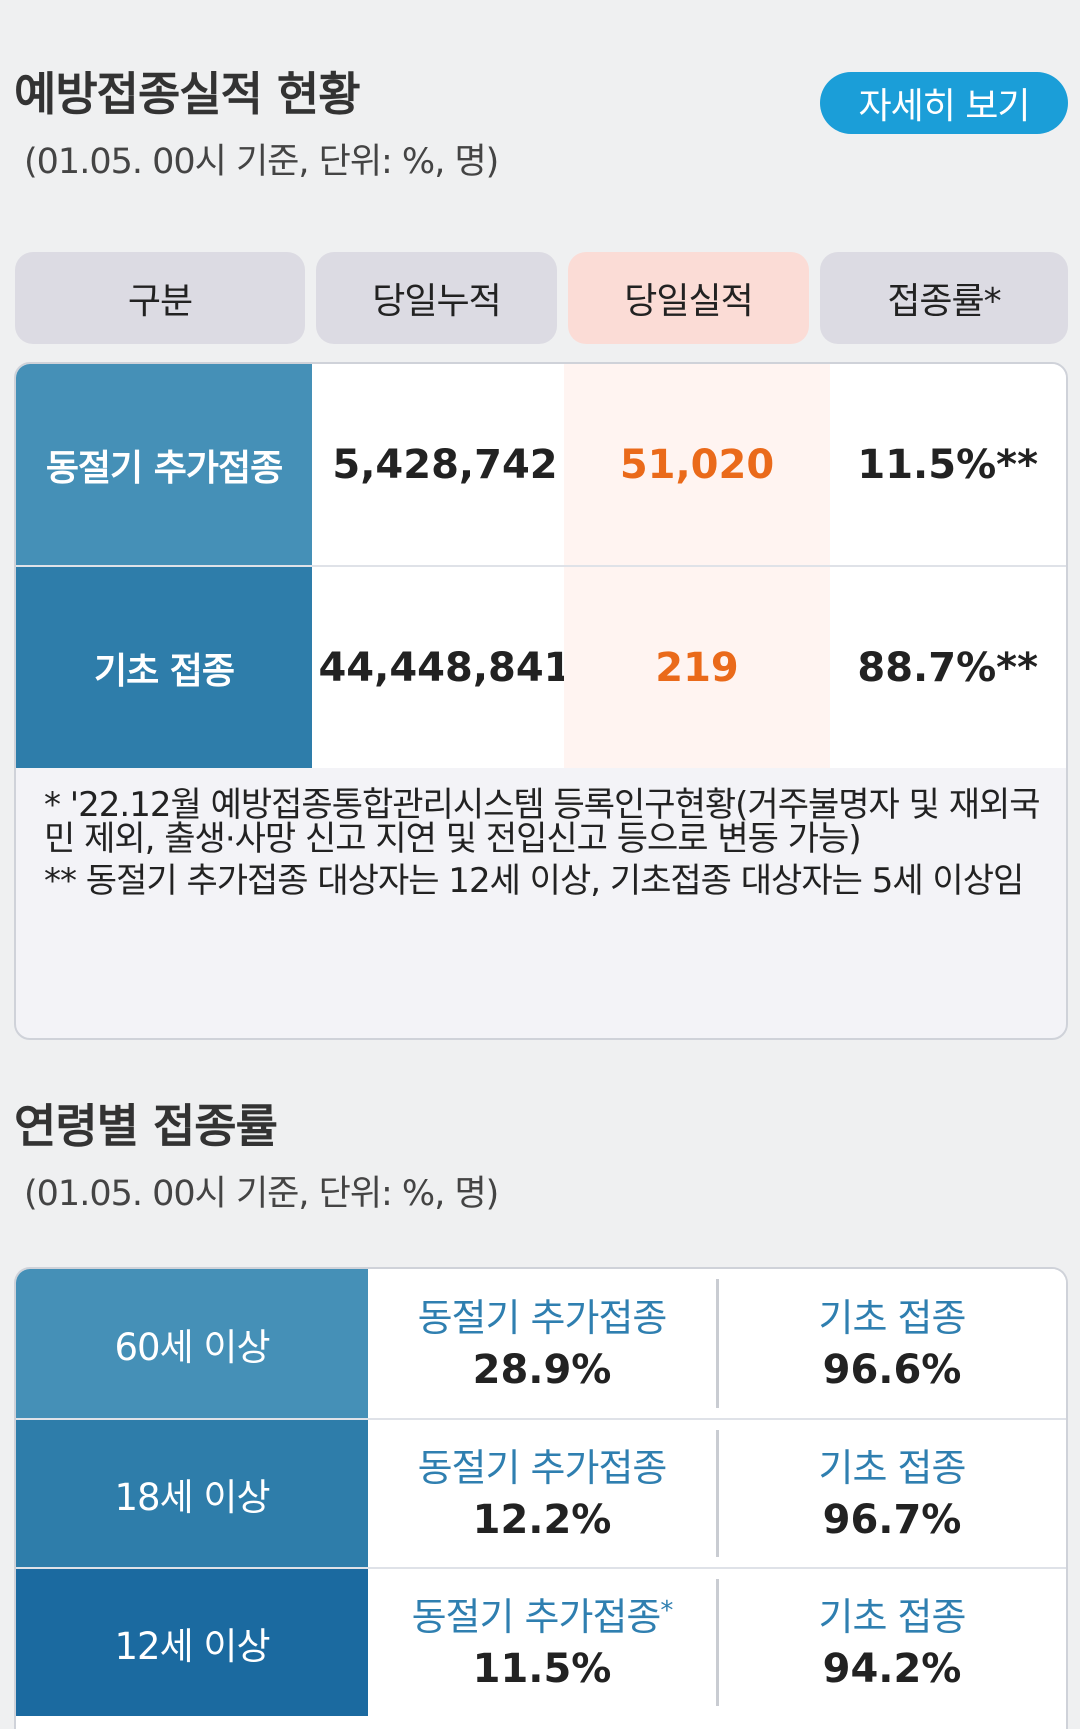  What do you see at coordinates (947, 464) in the screenshot?
I see `rate-value: 11.5%**` at bounding box center [947, 464].